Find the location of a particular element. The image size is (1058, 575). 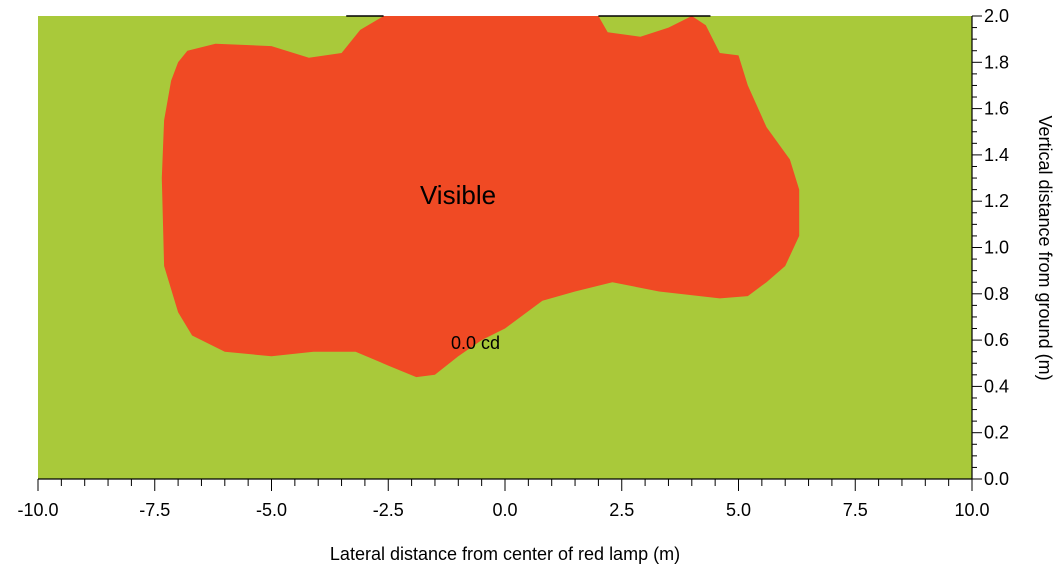

y-tick-label: 2.0 is located at coordinates (996, 16).